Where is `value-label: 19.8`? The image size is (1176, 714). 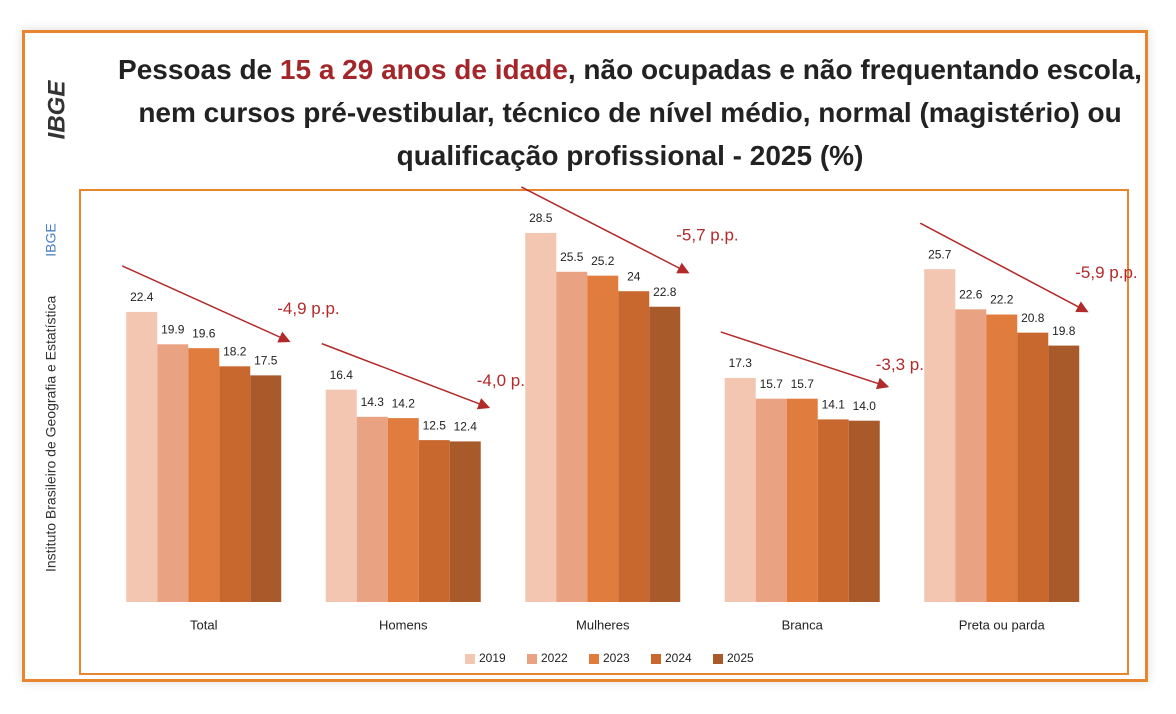 value-label: 19.8 is located at coordinates (1064, 331).